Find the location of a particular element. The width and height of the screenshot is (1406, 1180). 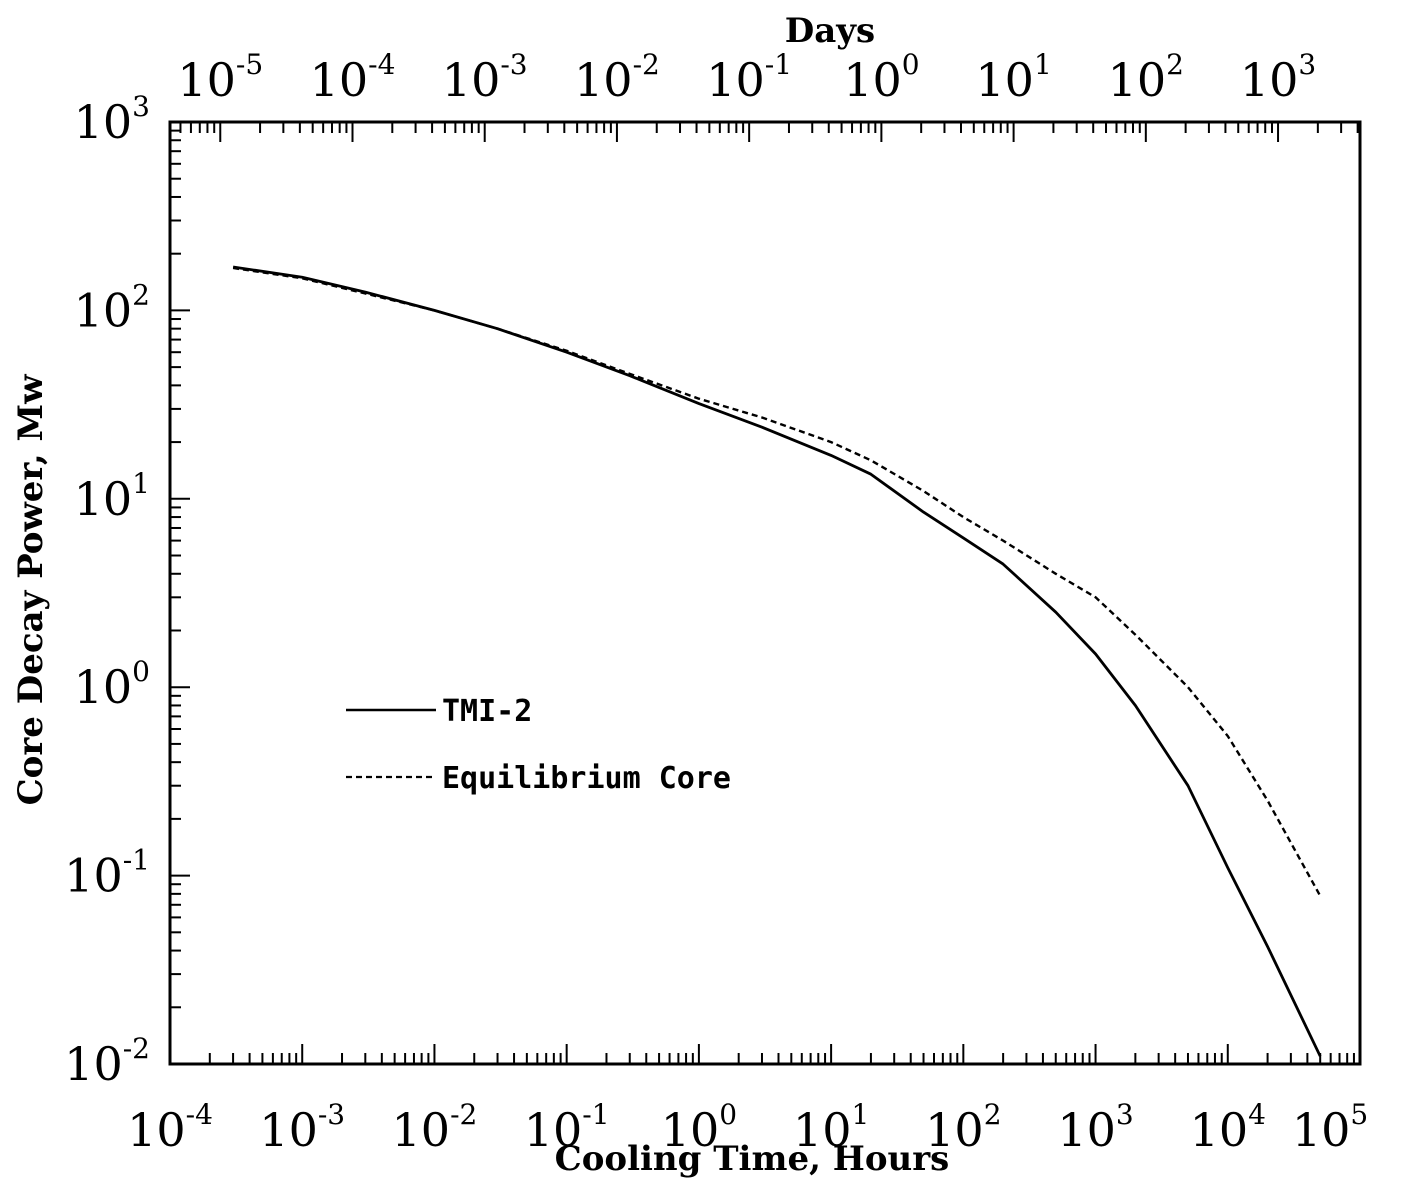

x-tick-label: 10⁵ is located at coordinates (1330, 1127).